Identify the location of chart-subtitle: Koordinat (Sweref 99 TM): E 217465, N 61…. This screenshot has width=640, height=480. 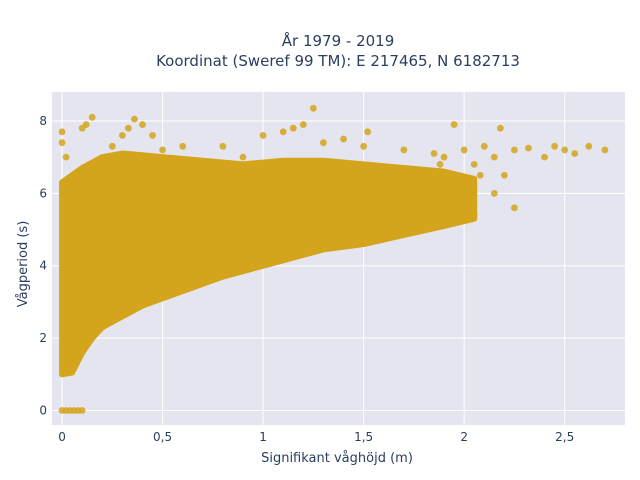
(338, 61).